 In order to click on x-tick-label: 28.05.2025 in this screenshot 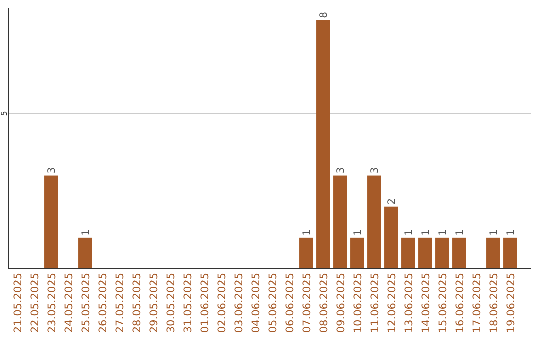, I will do `click(138, 303)`.